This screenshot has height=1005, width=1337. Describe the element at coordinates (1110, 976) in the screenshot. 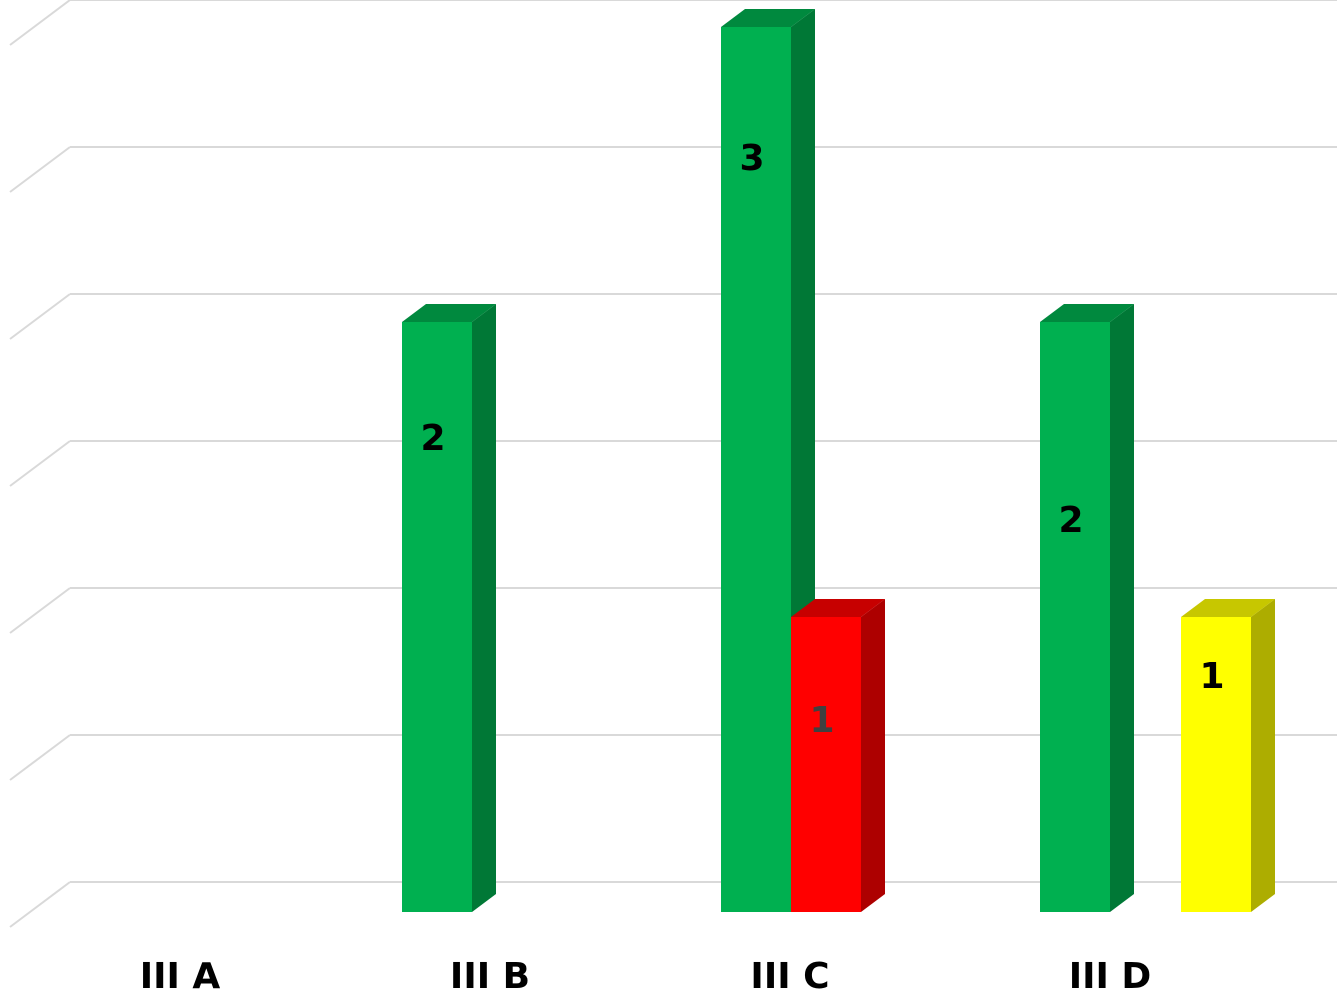

I see `category-label: III D` at that location.